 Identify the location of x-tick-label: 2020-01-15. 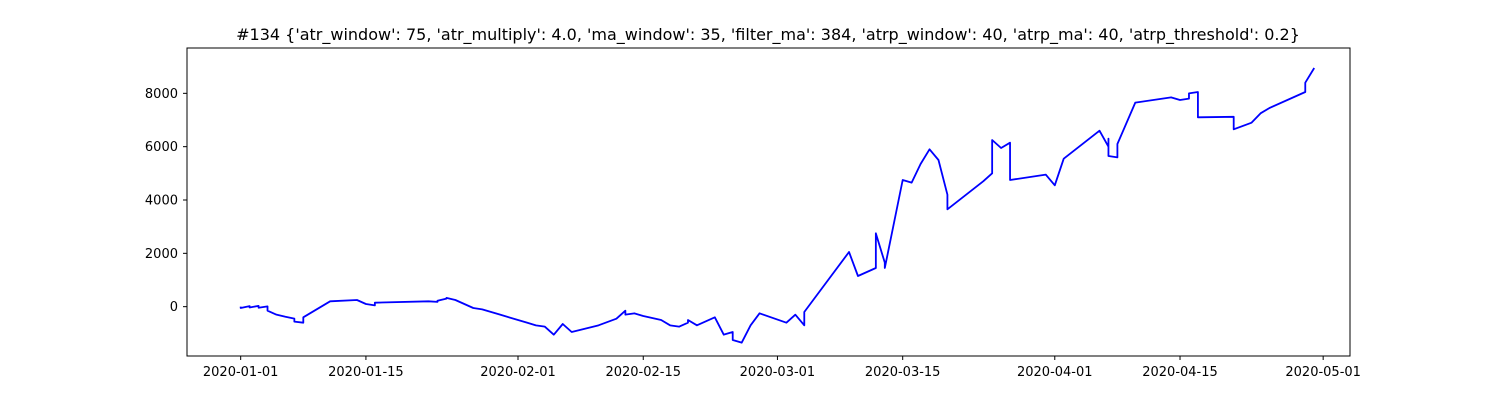
(366, 372).